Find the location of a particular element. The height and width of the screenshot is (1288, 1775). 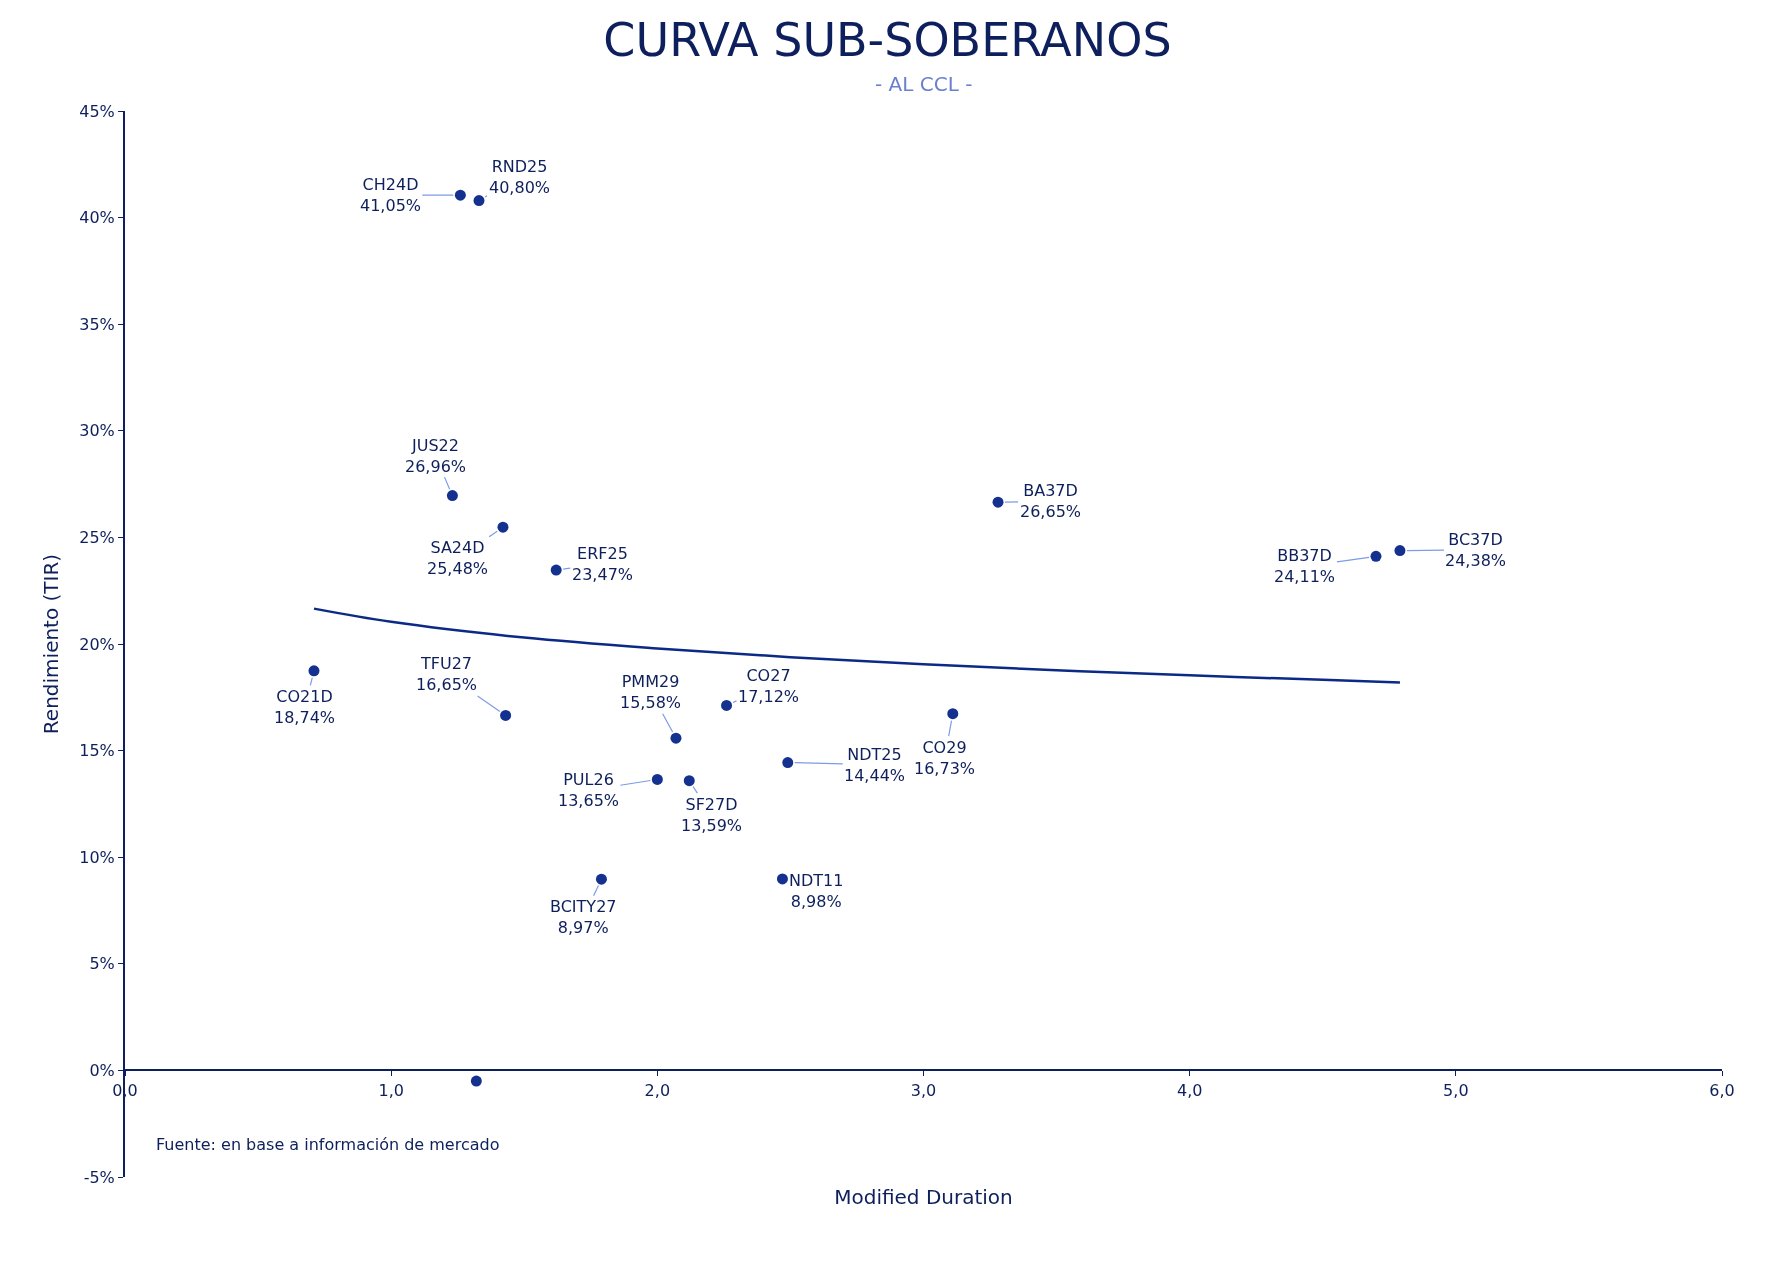

data-label: SF27D 13,59% is located at coordinates (712, 815).